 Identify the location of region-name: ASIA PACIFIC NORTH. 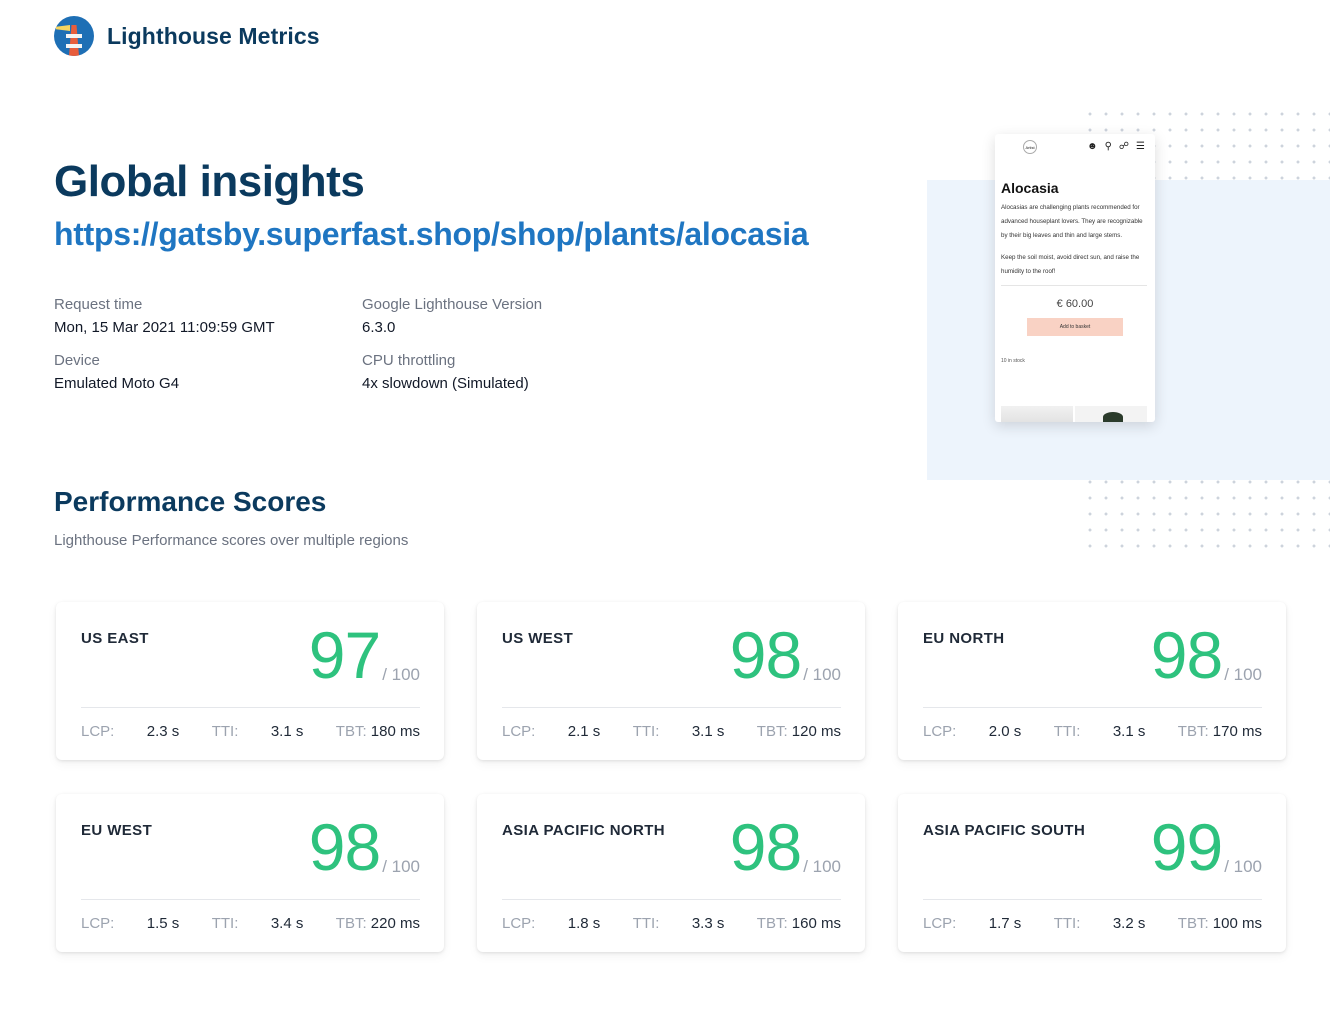
(584, 830).